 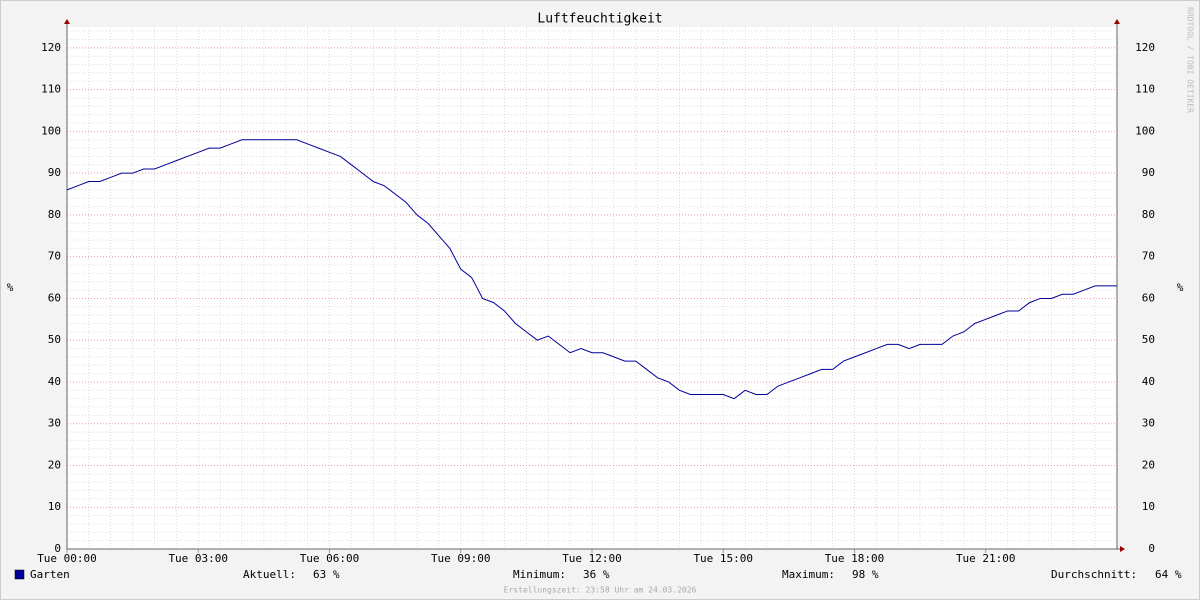 I want to click on y-tick-label-right: 40, so click(x=1148, y=381).